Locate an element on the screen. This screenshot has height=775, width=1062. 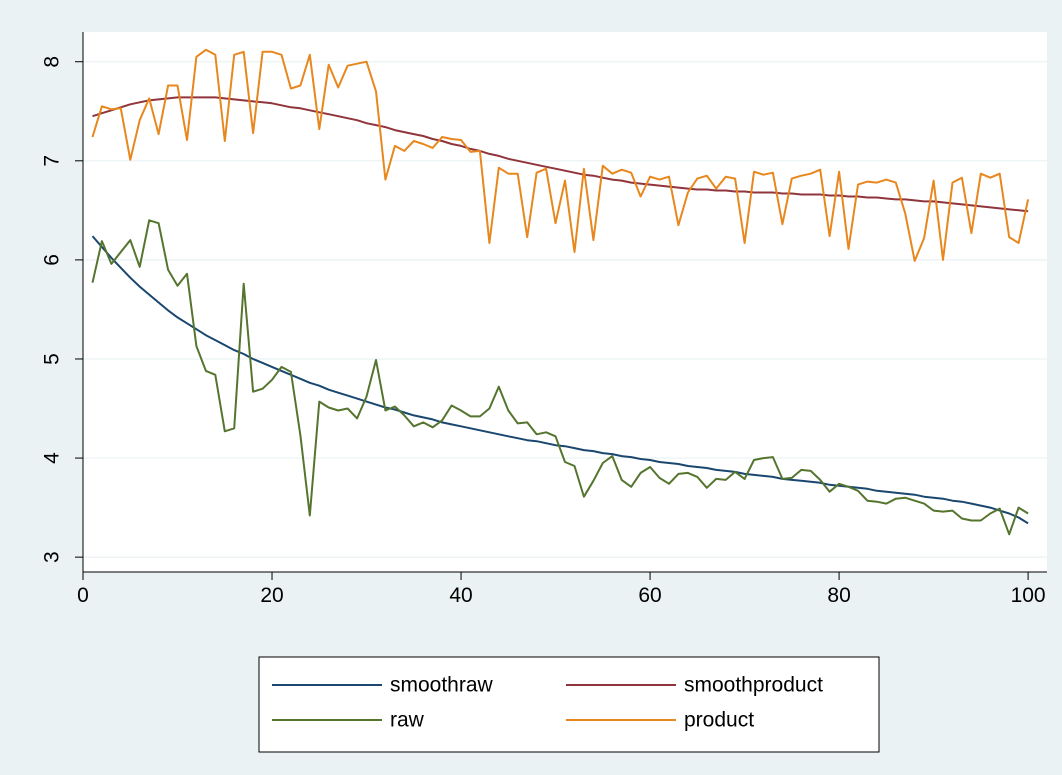
y-tick-label: 8 is located at coordinates (52, 62).